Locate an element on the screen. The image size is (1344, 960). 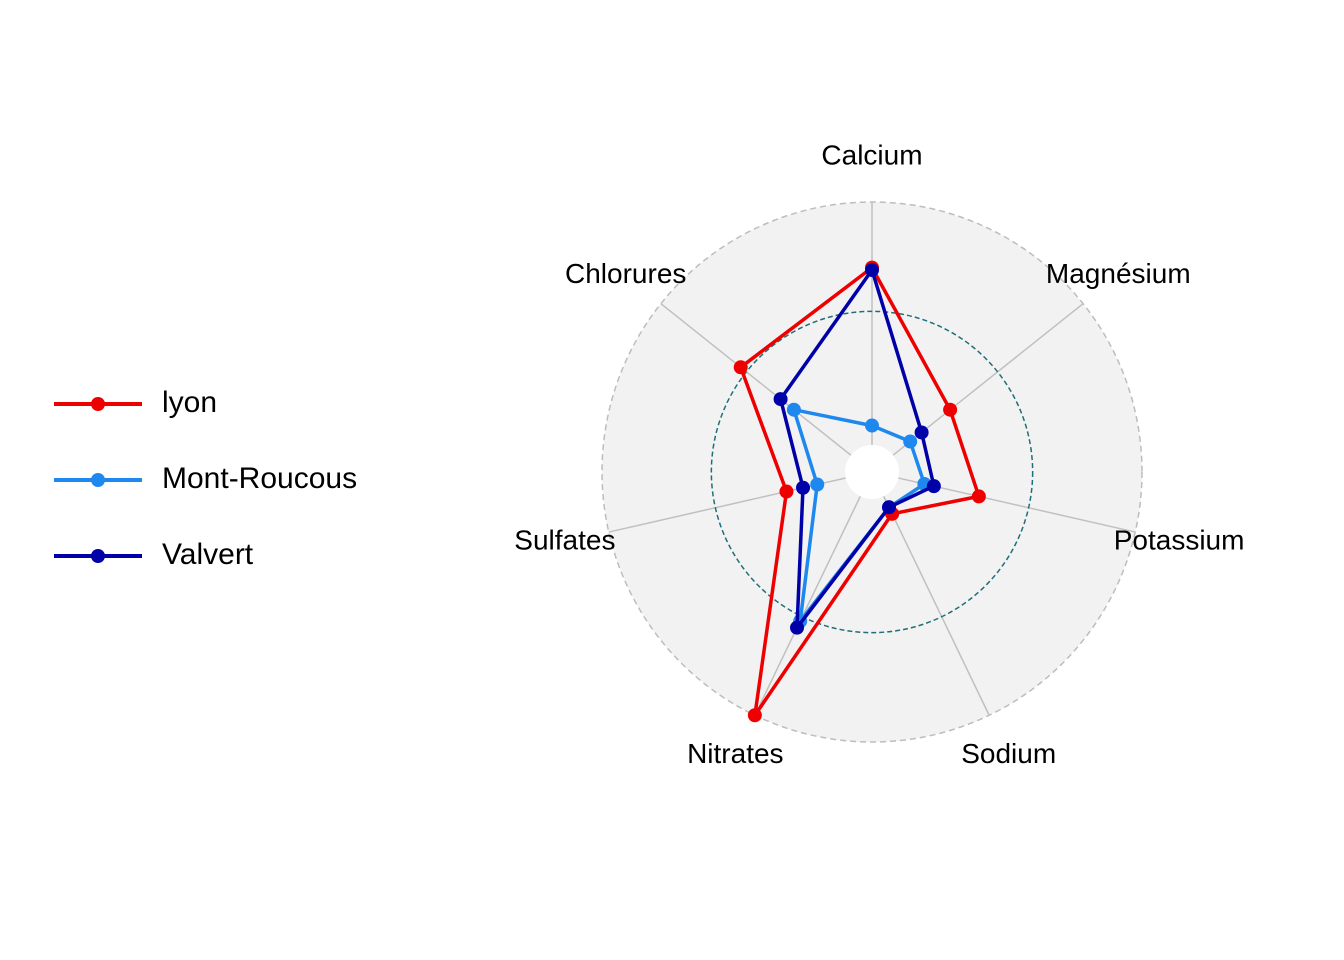
series-line-valvert is located at coordinates (857, 449).